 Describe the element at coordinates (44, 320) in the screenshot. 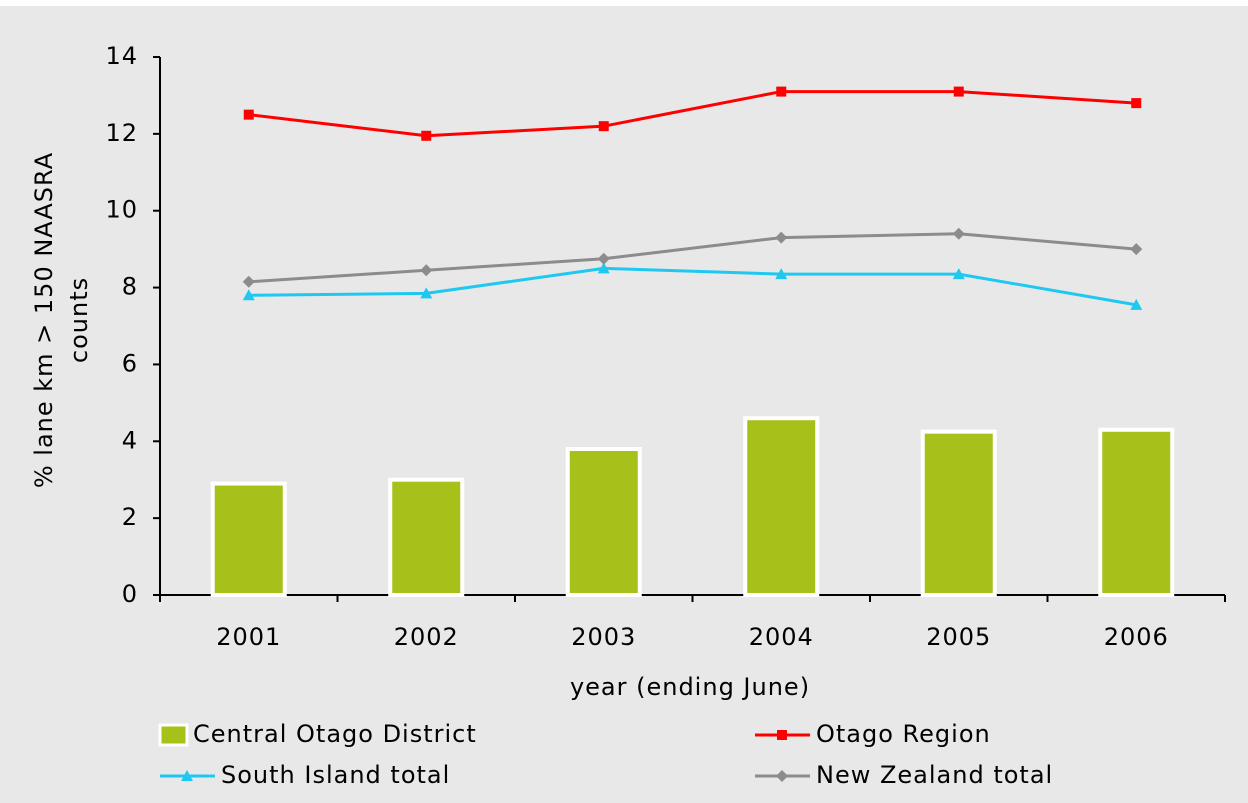

I see `y-axis-label: % lane km > 150 NAASRA` at that location.